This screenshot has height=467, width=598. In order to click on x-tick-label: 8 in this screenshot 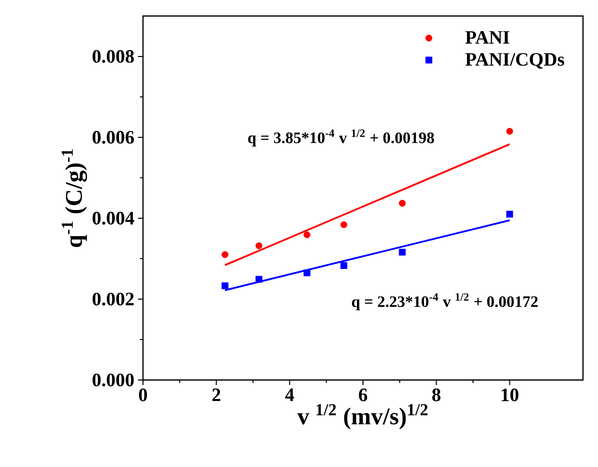, I will do `click(436, 395)`.